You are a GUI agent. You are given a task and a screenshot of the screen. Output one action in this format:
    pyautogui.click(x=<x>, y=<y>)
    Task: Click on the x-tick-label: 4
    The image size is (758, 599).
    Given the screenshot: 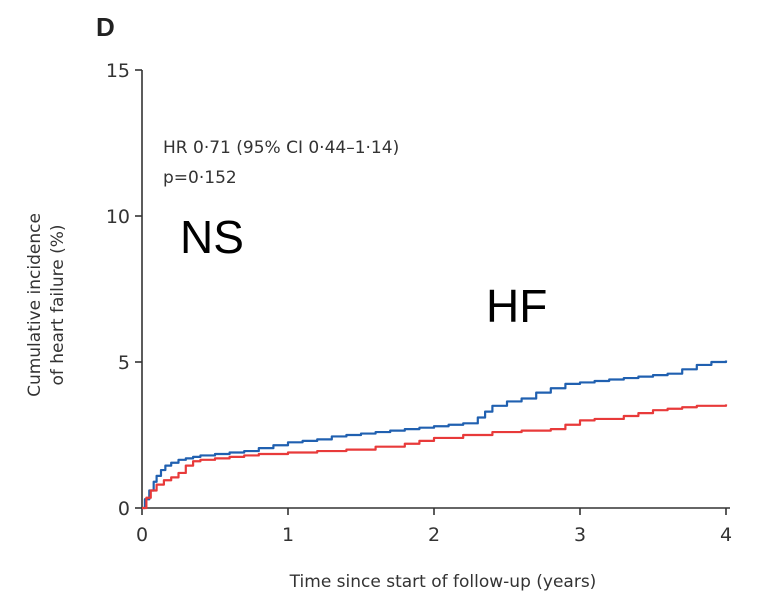 What is the action you would take?
    pyautogui.click(x=726, y=535)
    